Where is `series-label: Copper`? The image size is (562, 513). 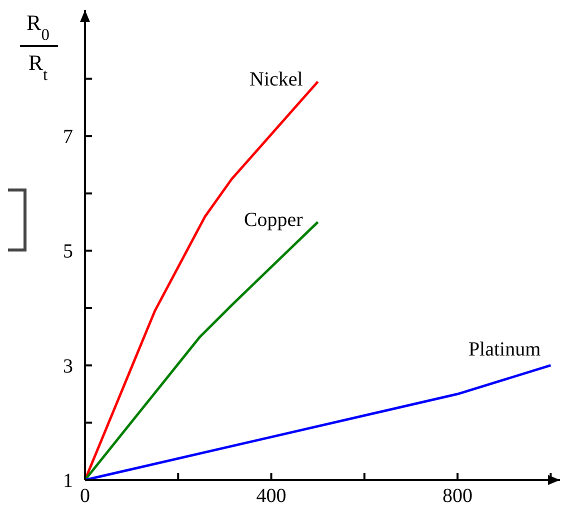
series-label: Copper is located at coordinates (274, 220).